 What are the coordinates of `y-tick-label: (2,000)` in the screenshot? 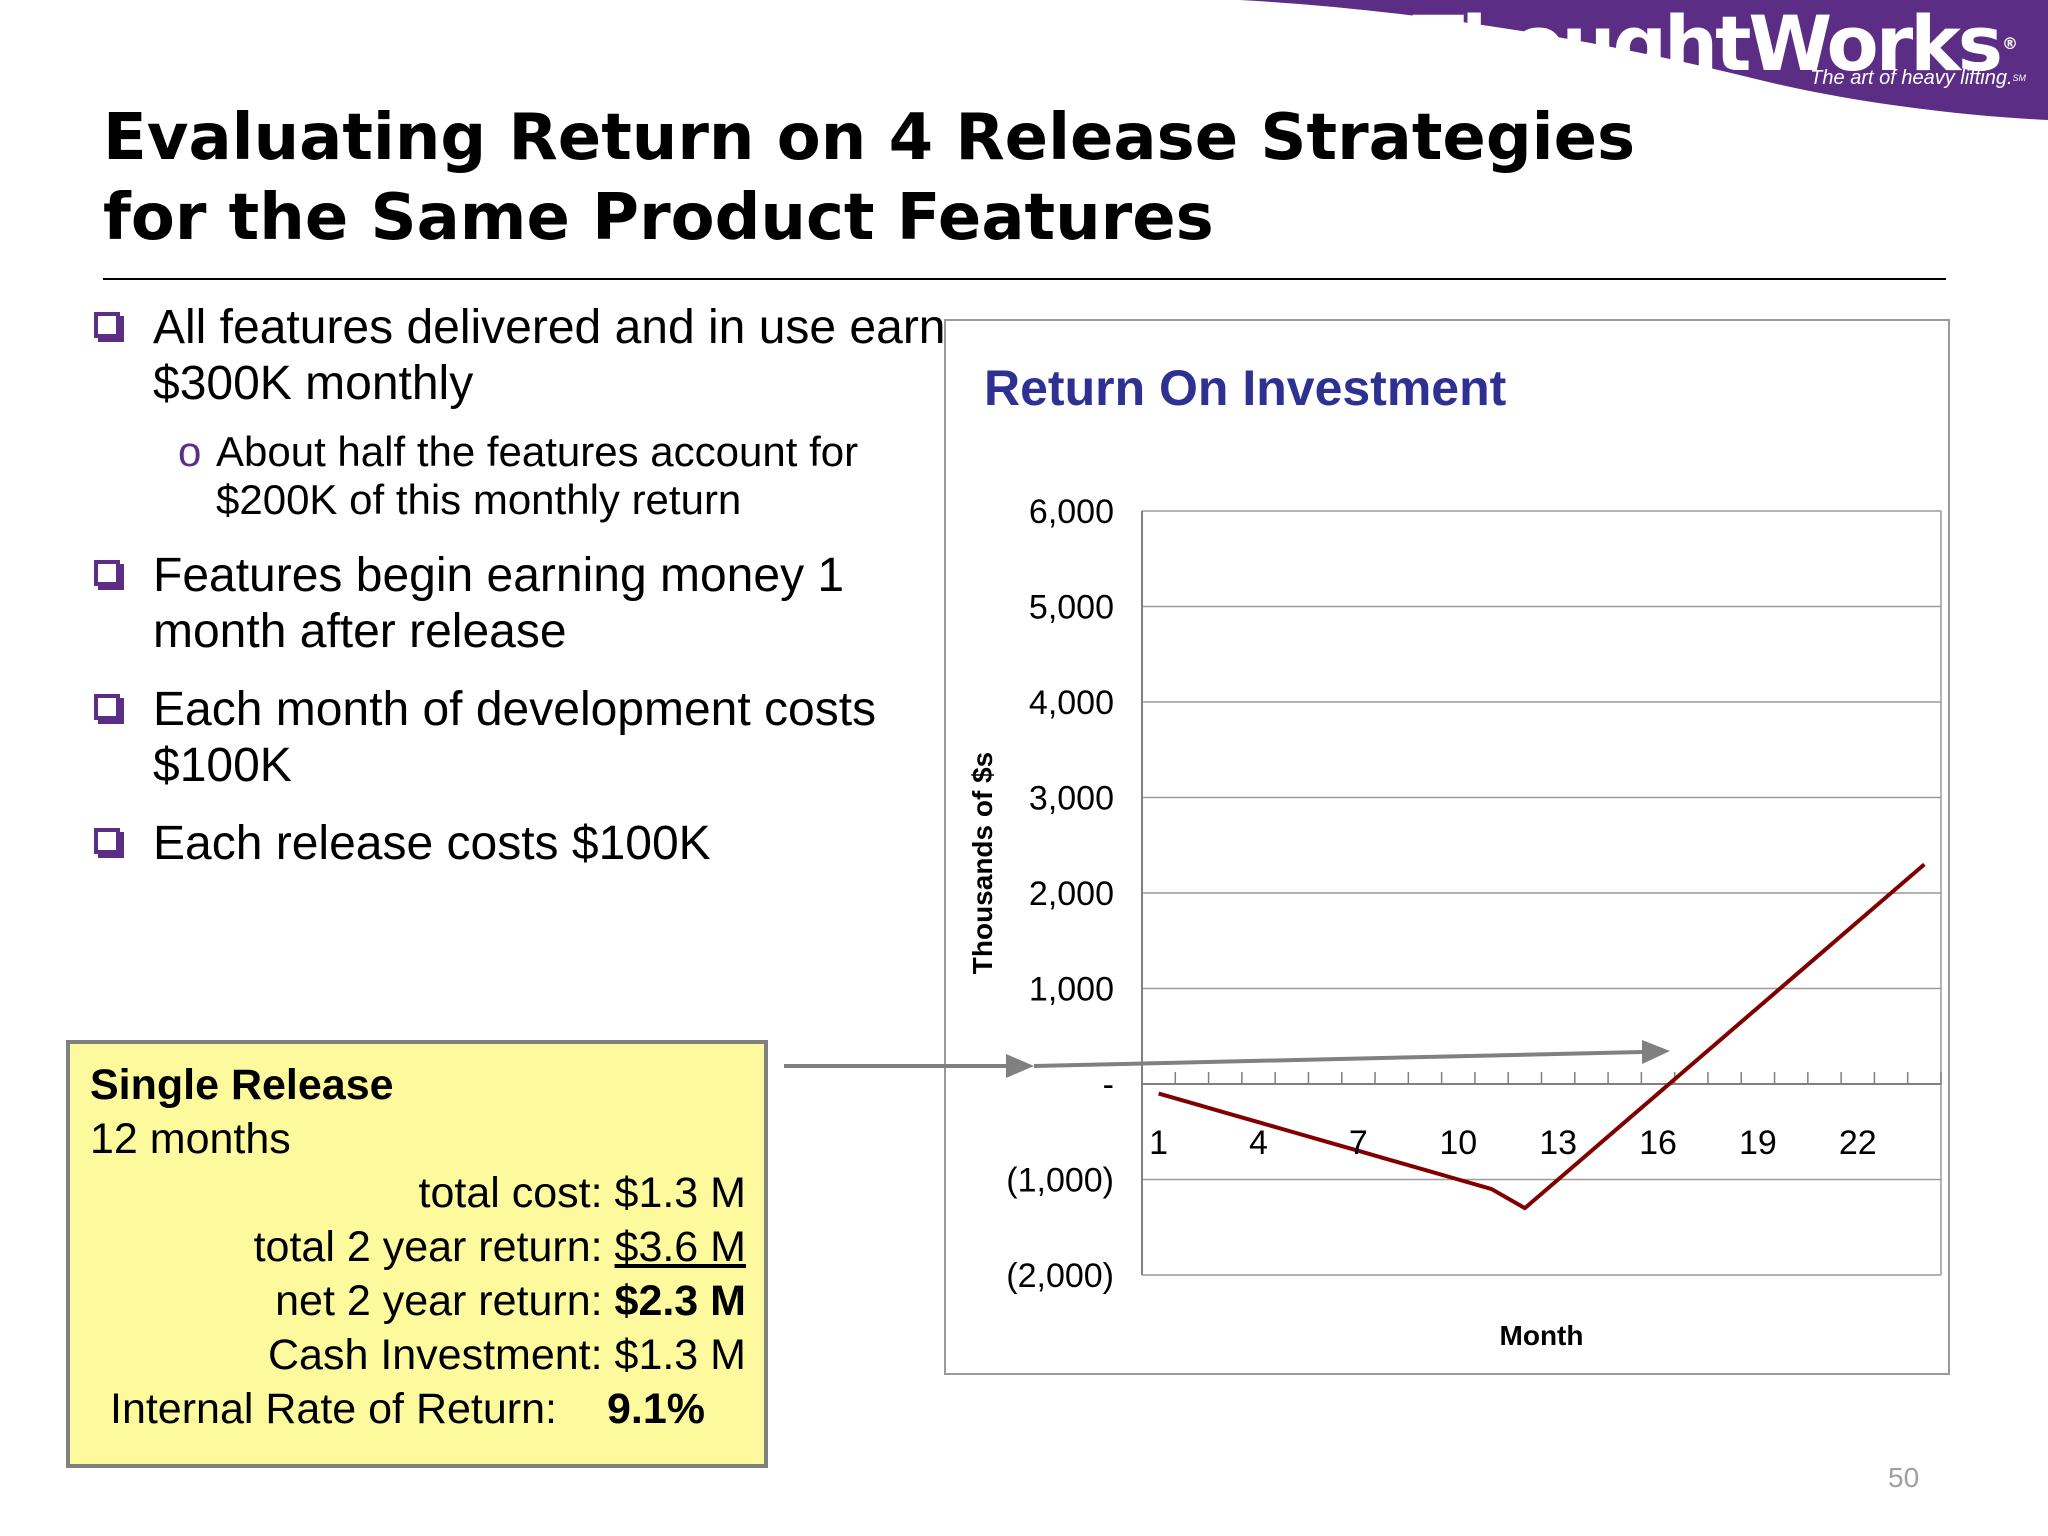 It's located at (1060, 1276).